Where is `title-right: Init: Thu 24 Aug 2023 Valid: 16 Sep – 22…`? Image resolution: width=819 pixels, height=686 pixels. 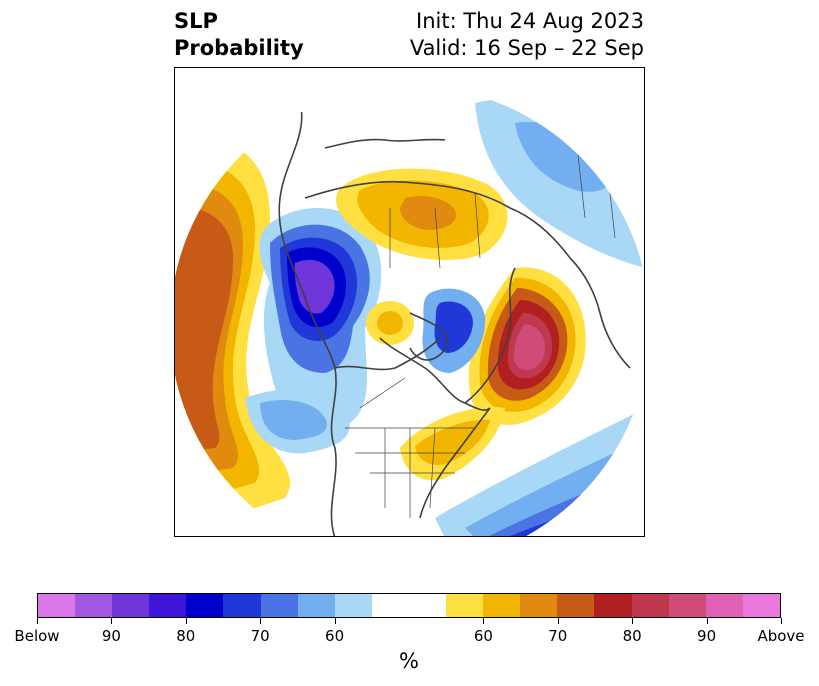 title-right: Init: Thu 24 Aug 2023 Valid: 16 Sep – 22… is located at coordinates (527, 35).